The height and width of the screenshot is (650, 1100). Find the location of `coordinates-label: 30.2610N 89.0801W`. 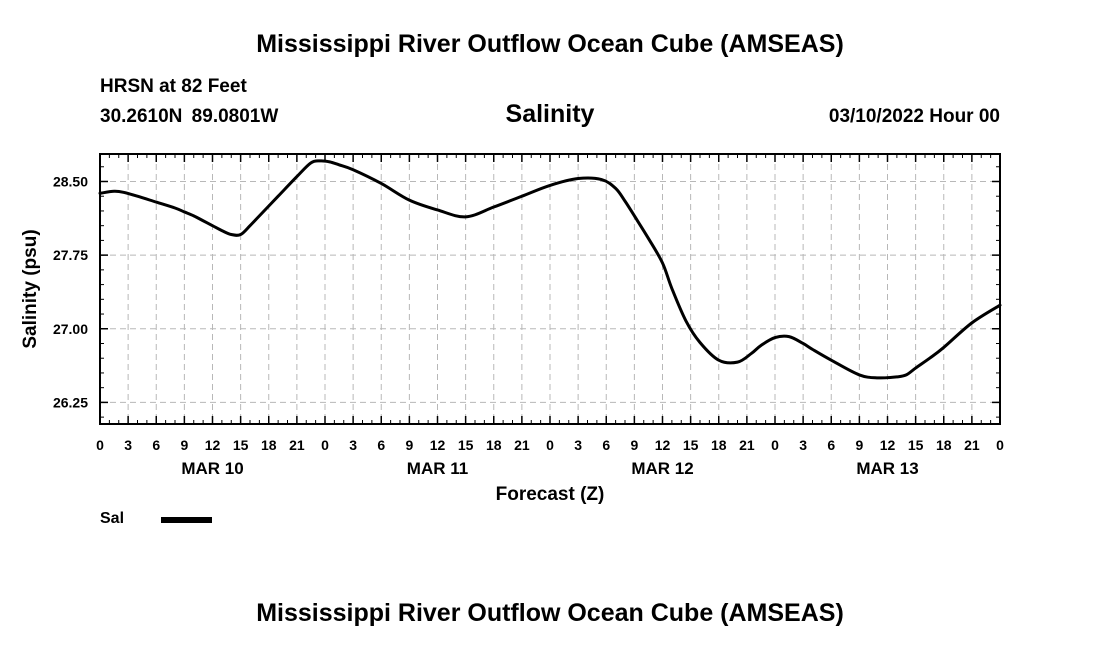

coordinates-label: 30.2610N 89.0801W is located at coordinates (189, 116).